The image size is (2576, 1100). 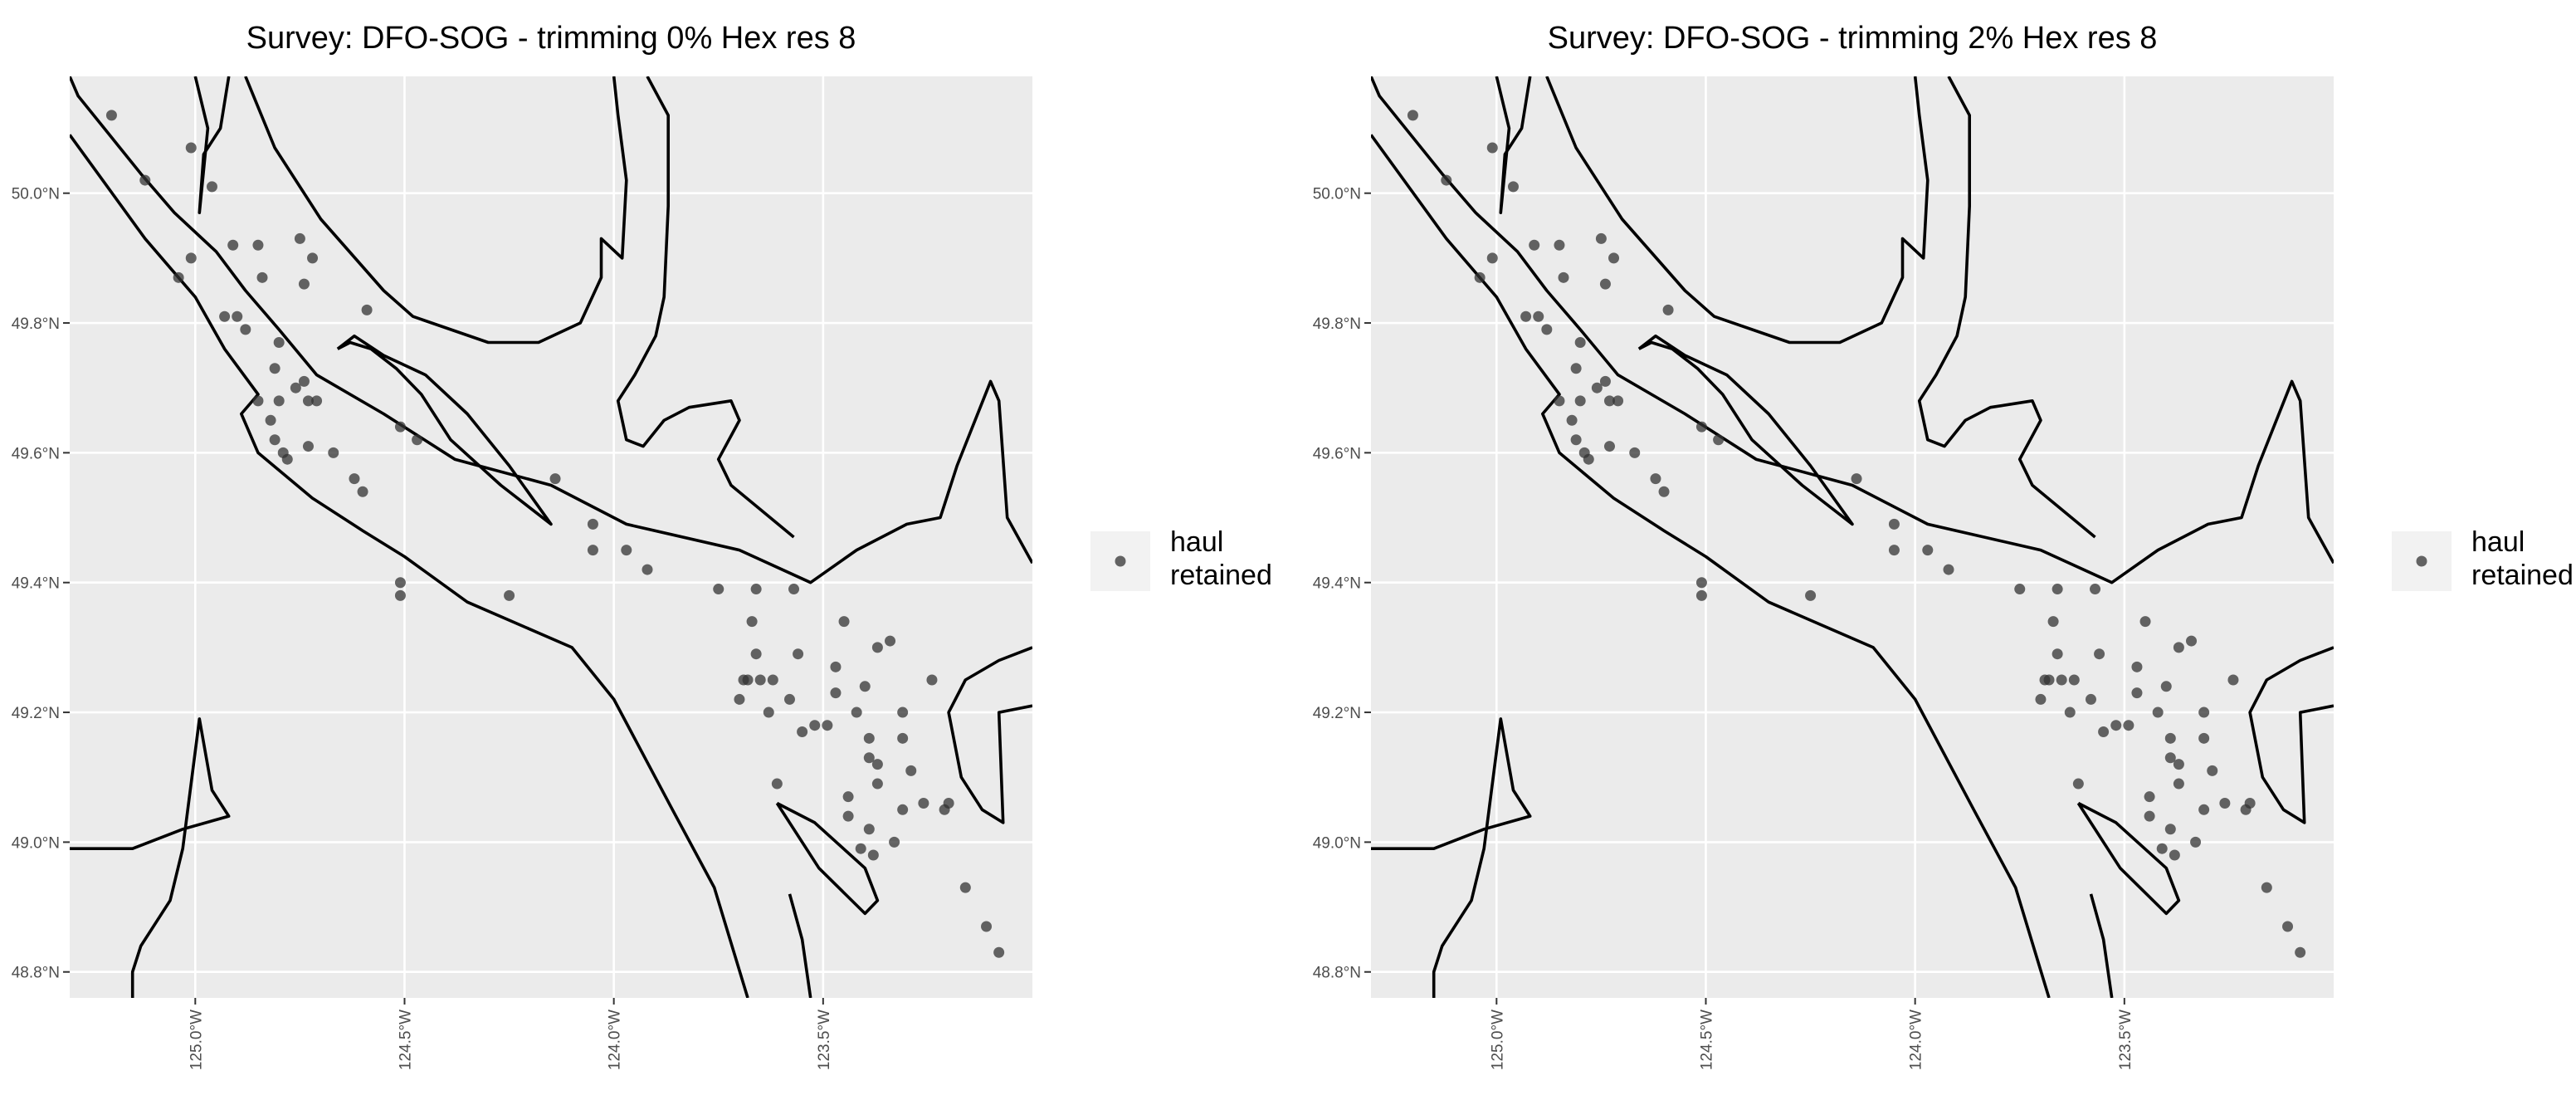 What do you see at coordinates (1853, 38) in the screenshot?
I see `chart-title: Survey: DFO-SOG - trimming 2% Hex res 8` at bounding box center [1853, 38].